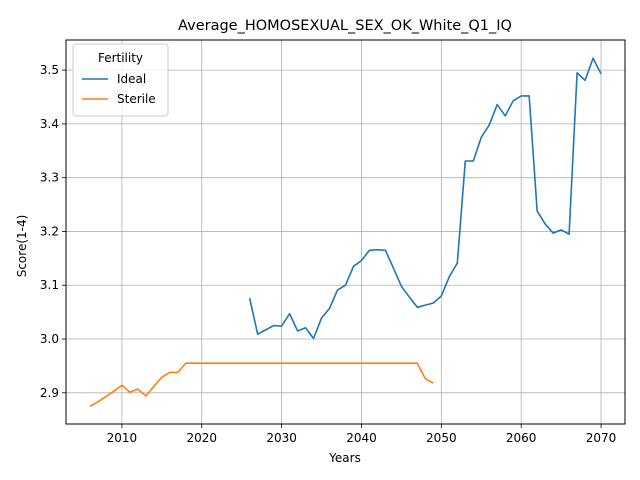 This screenshot has height=480, width=640. I want to click on legend: Fertility Ideal Sterile, so click(120, 80).